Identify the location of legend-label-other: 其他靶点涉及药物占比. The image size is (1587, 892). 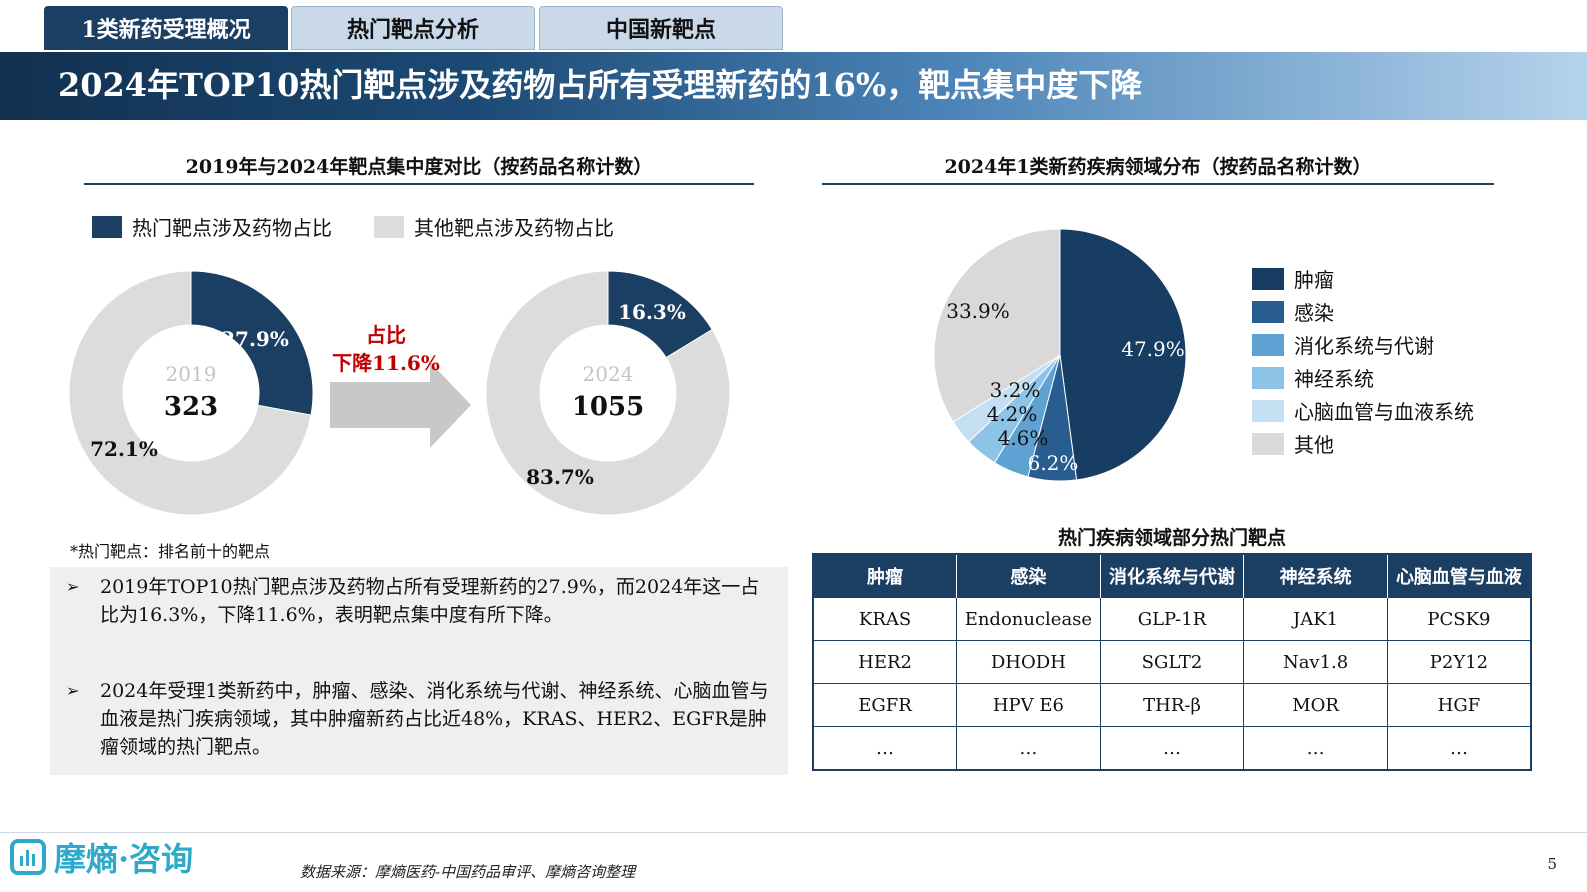
(514, 228).